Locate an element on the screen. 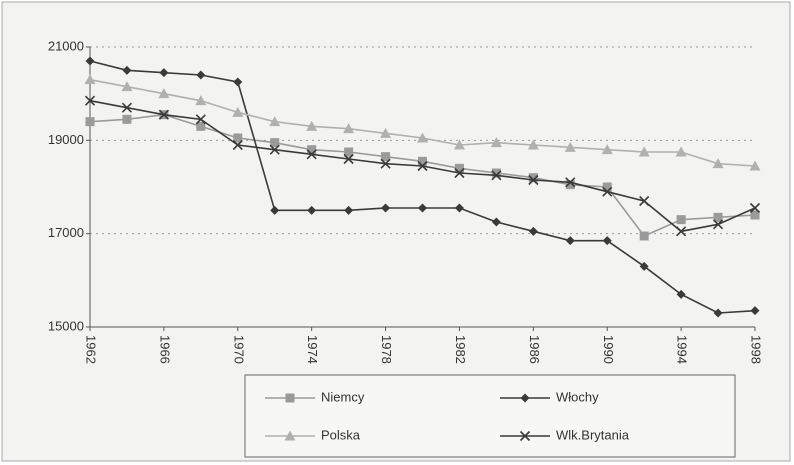 The height and width of the screenshot is (465, 794). x-tick-label: 1970 is located at coordinates (238, 349).